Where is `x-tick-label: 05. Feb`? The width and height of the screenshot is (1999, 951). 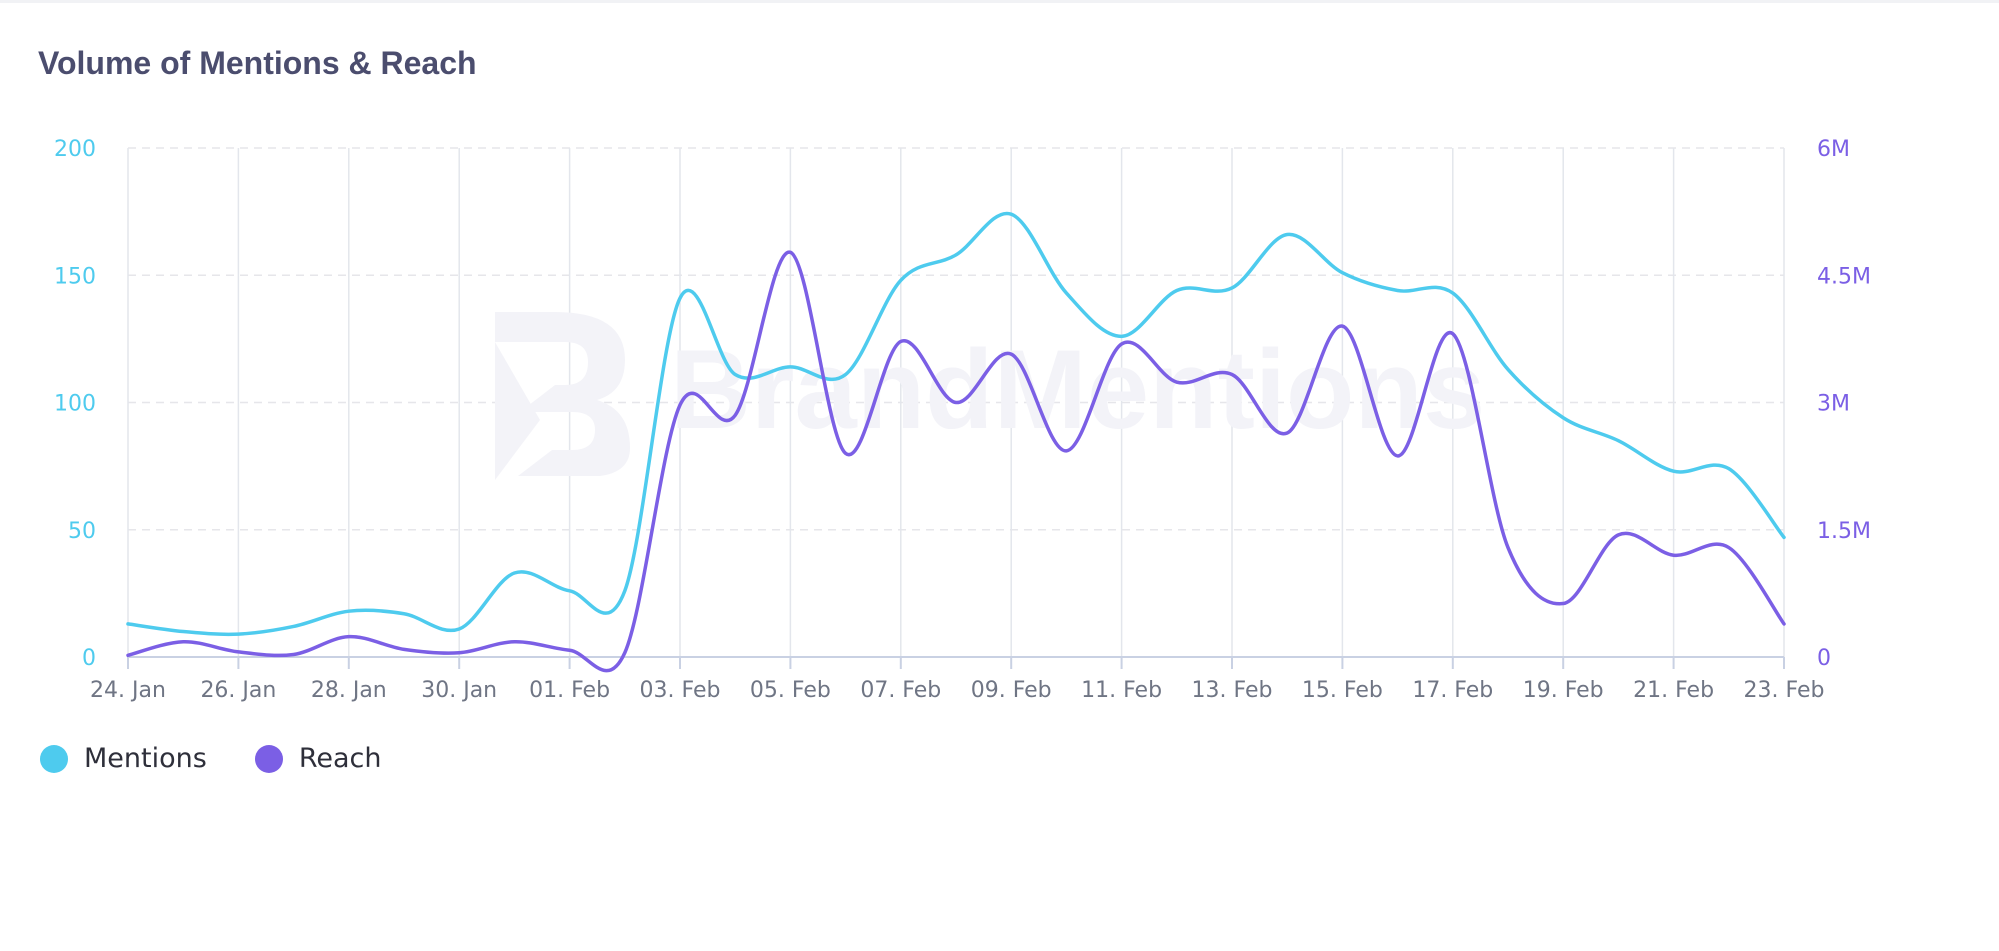 x-tick-label: 05. Feb is located at coordinates (790, 690).